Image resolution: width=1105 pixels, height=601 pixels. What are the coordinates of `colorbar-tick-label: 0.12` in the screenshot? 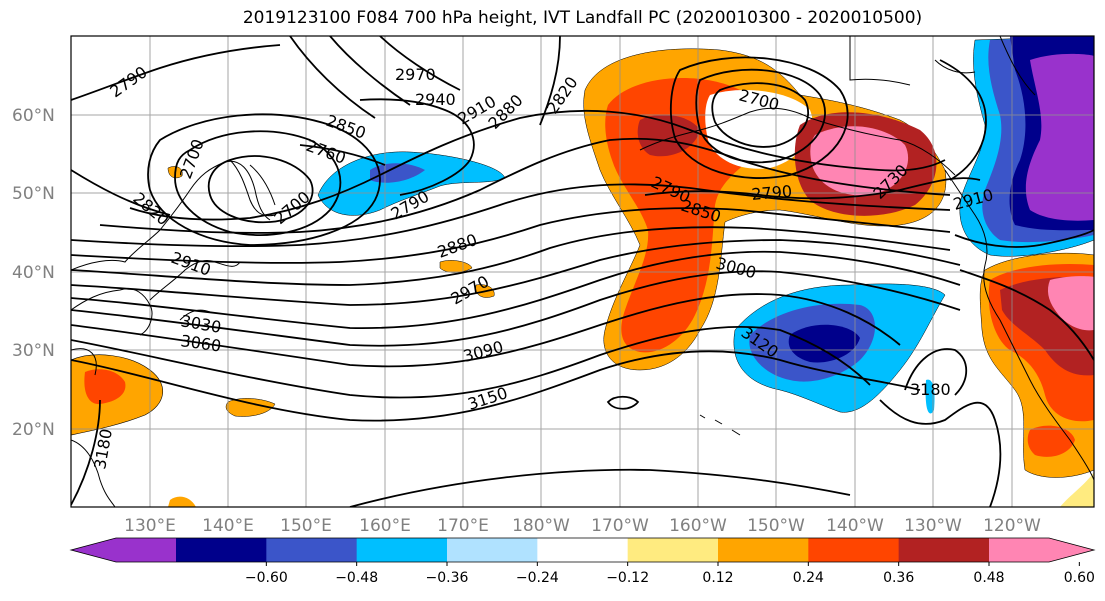 It's located at (717, 578).